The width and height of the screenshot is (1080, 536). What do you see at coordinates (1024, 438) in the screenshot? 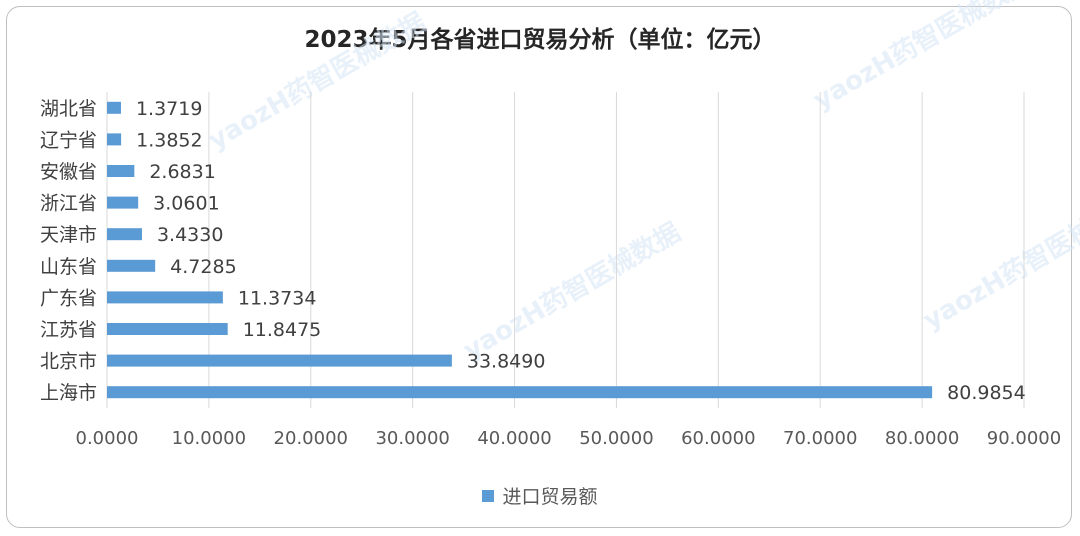
I see `x-tick-label: 90.0000` at bounding box center [1024, 438].